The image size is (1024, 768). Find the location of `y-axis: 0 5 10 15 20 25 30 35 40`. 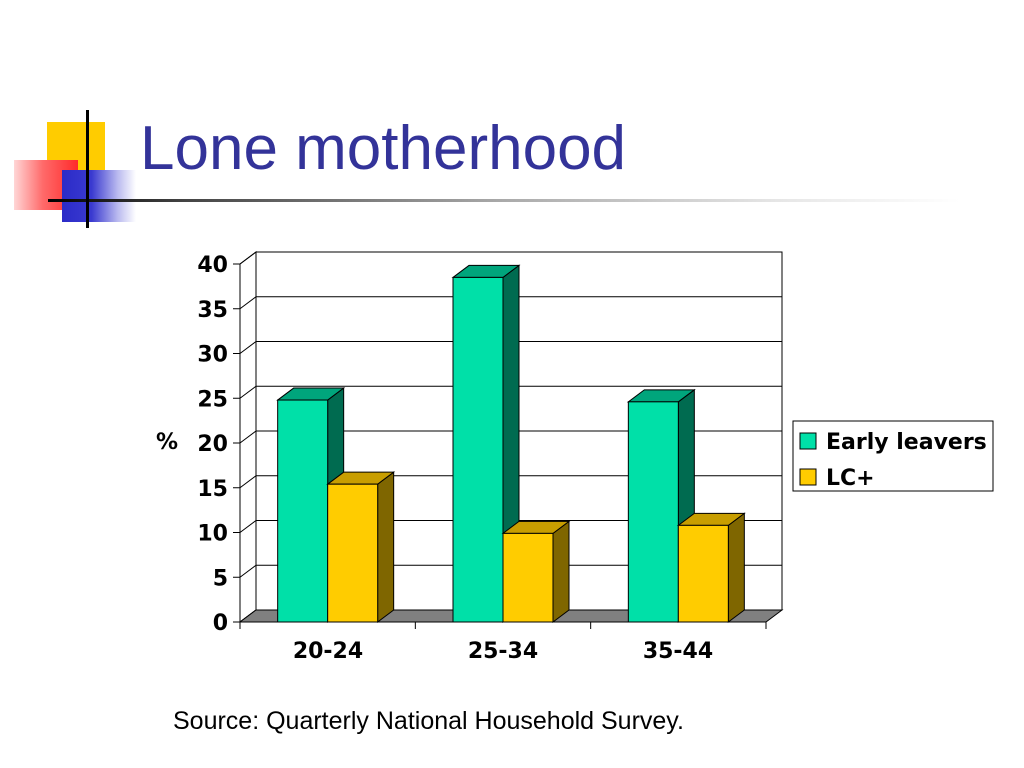

y-axis: 0 5 10 15 20 25 30 35 40 is located at coordinates (219, 444).